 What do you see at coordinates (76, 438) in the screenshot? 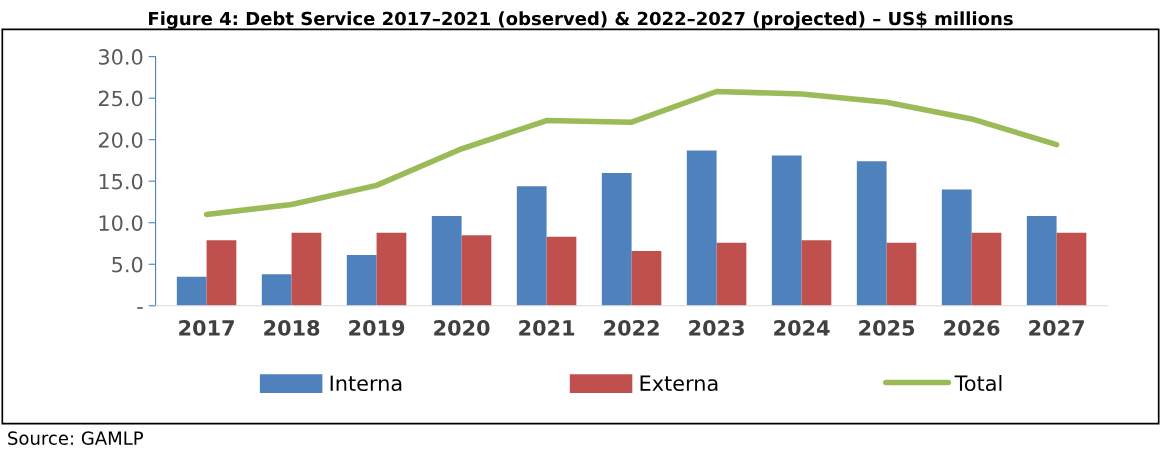
I see `source-note: Source: GAMLP` at bounding box center [76, 438].